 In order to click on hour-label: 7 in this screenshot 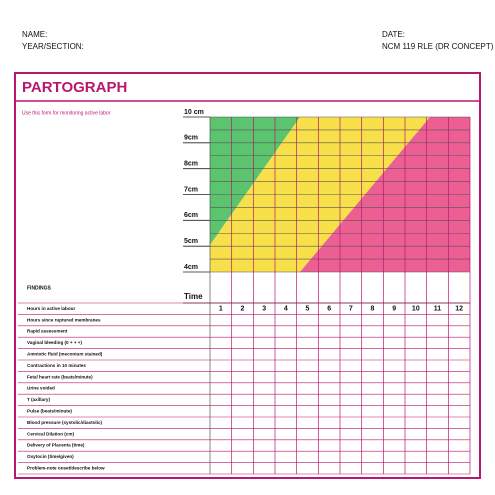, I will do `click(351, 309)`.